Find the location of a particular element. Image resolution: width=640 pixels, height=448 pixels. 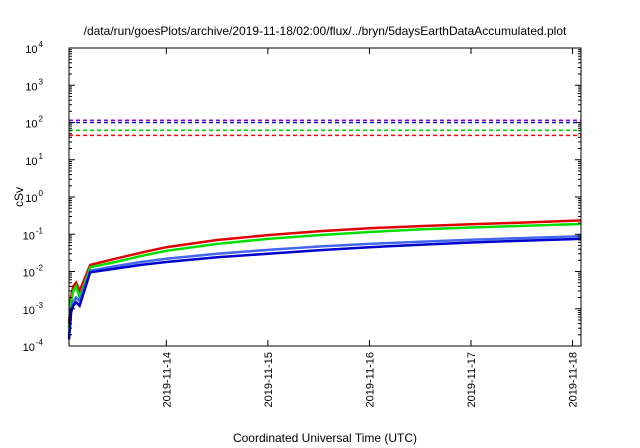

y-tick-label-5: 10¹ is located at coordinates (34, 160).